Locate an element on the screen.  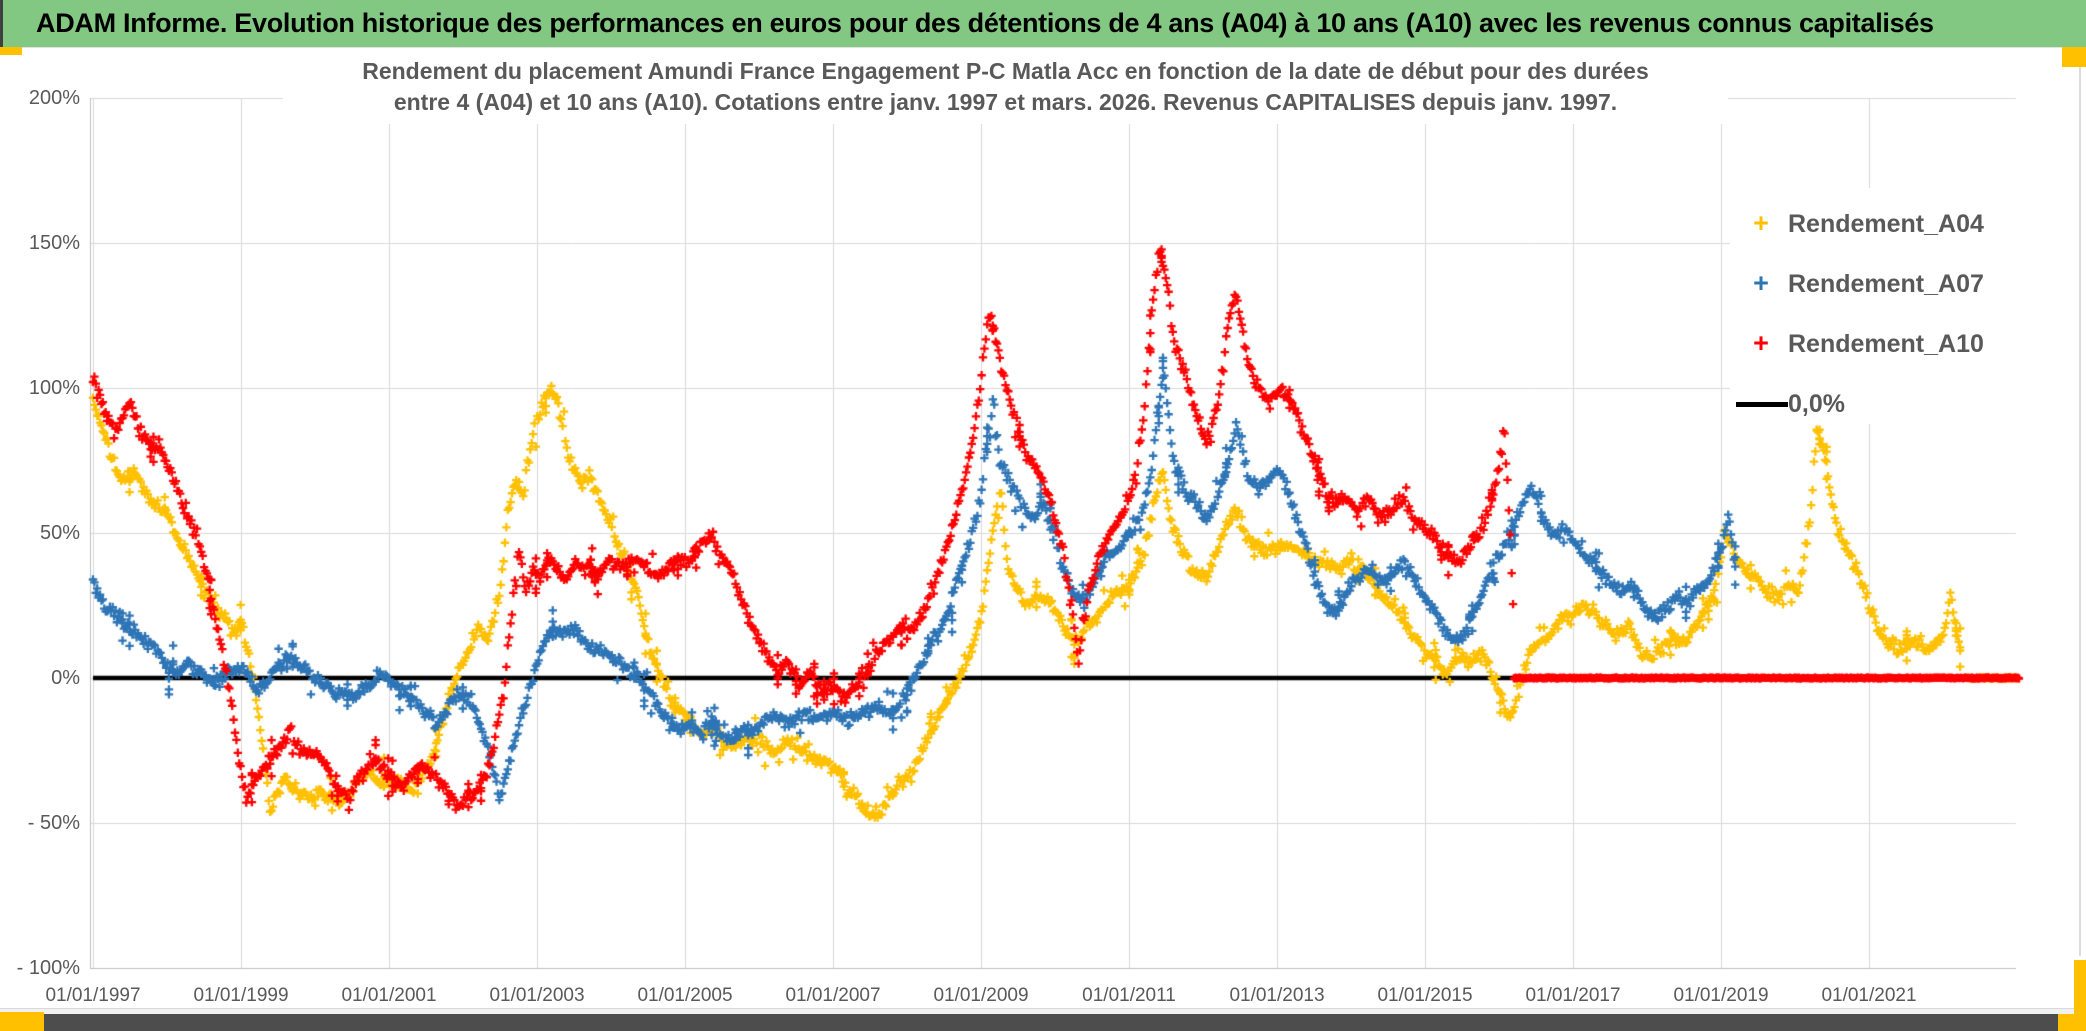
legend-item-rendement-a07: + Rendement_A07 is located at coordinates (1906, 284).